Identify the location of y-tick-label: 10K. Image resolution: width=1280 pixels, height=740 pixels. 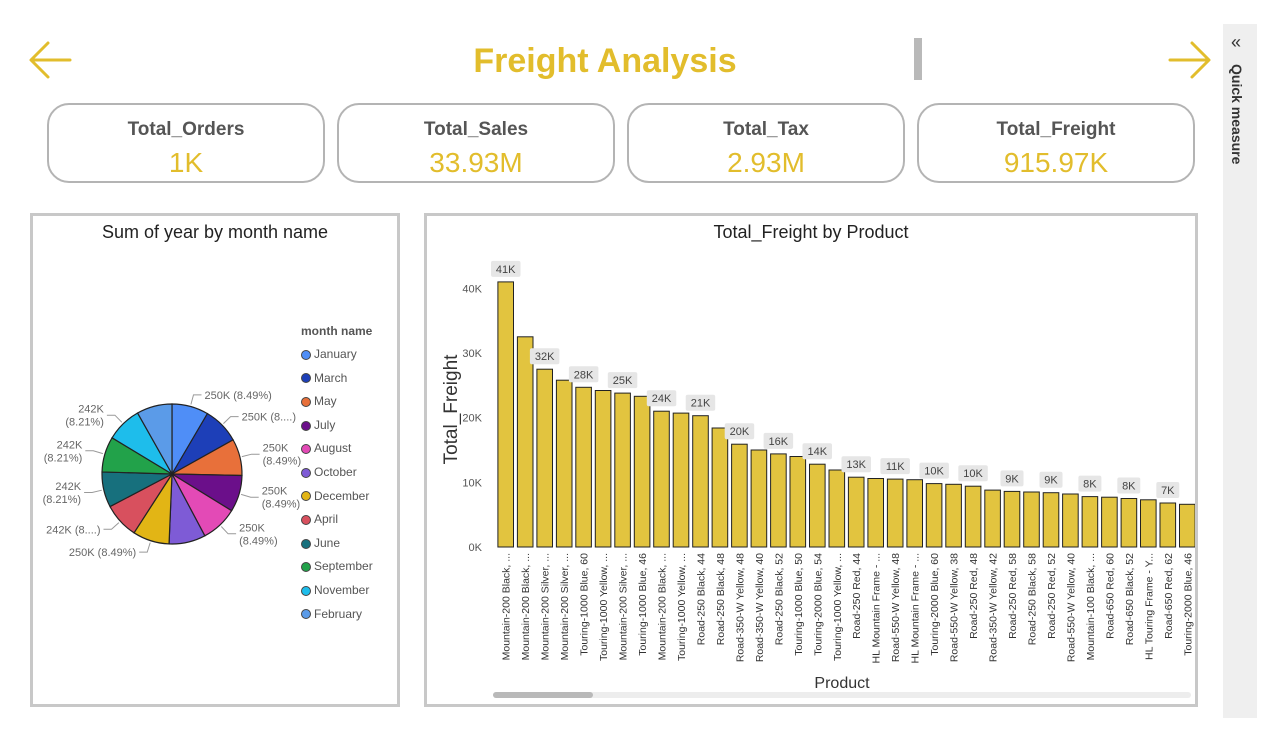
(472, 483).